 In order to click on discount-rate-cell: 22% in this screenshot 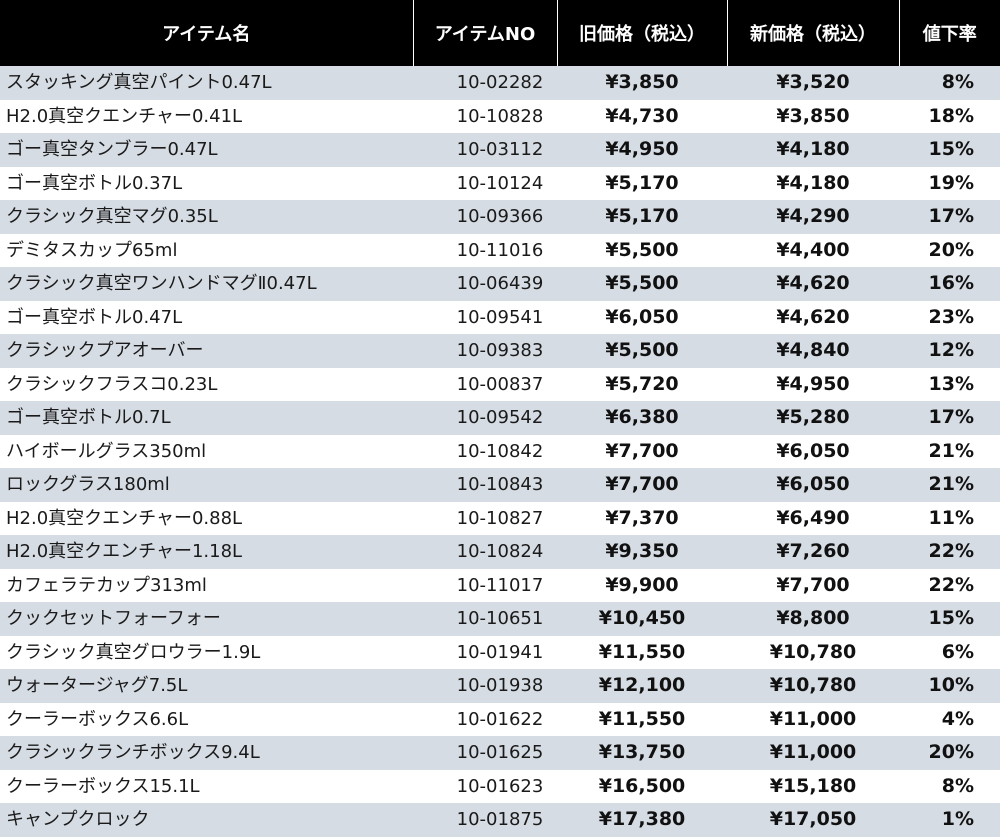, I will do `click(949, 552)`.